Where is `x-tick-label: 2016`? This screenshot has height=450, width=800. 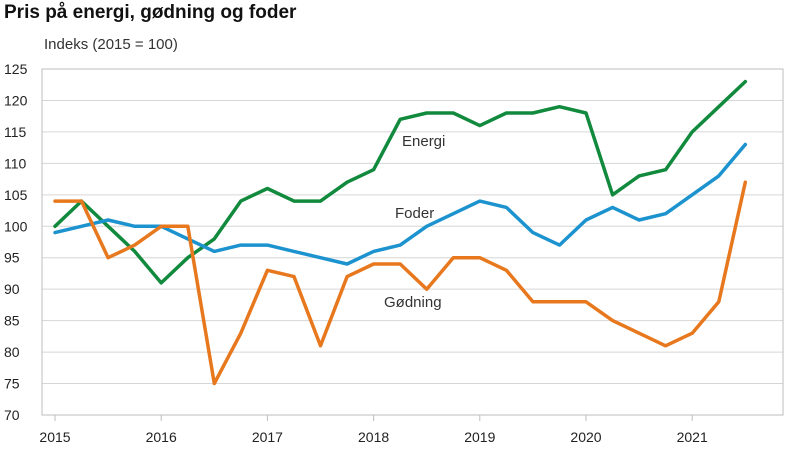 x-tick-label: 2016 is located at coordinates (161, 437).